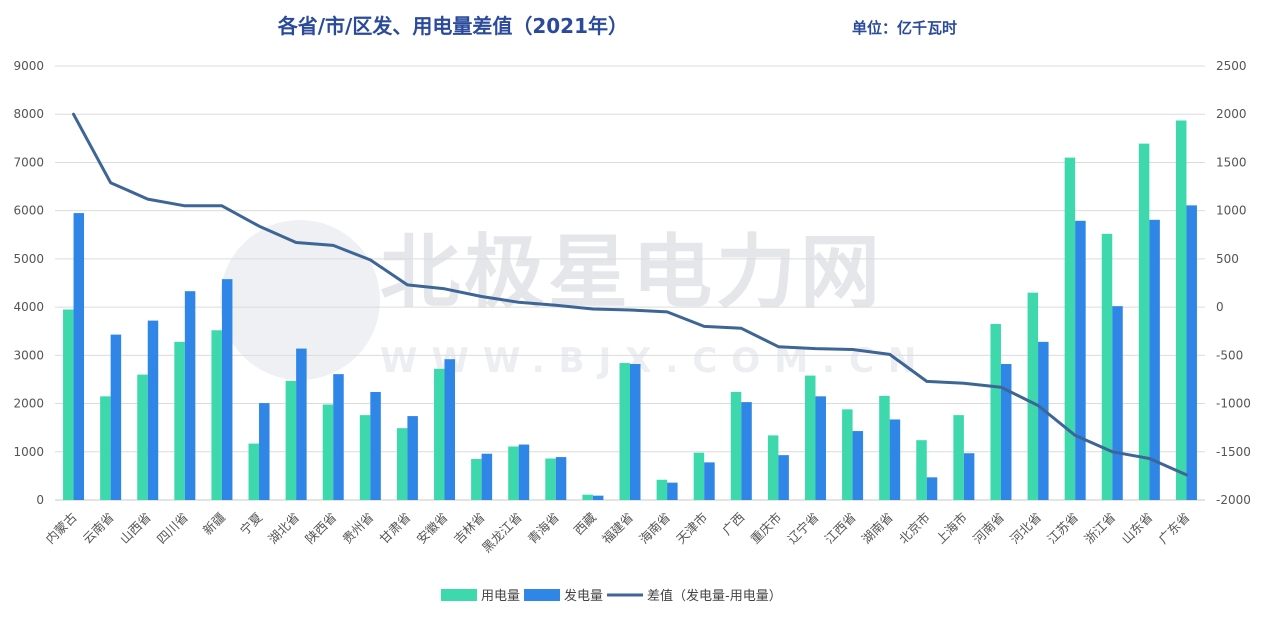  Describe the element at coordinates (1231, 162) in the screenshot. I see `y-right-tick: 1500` at that location.